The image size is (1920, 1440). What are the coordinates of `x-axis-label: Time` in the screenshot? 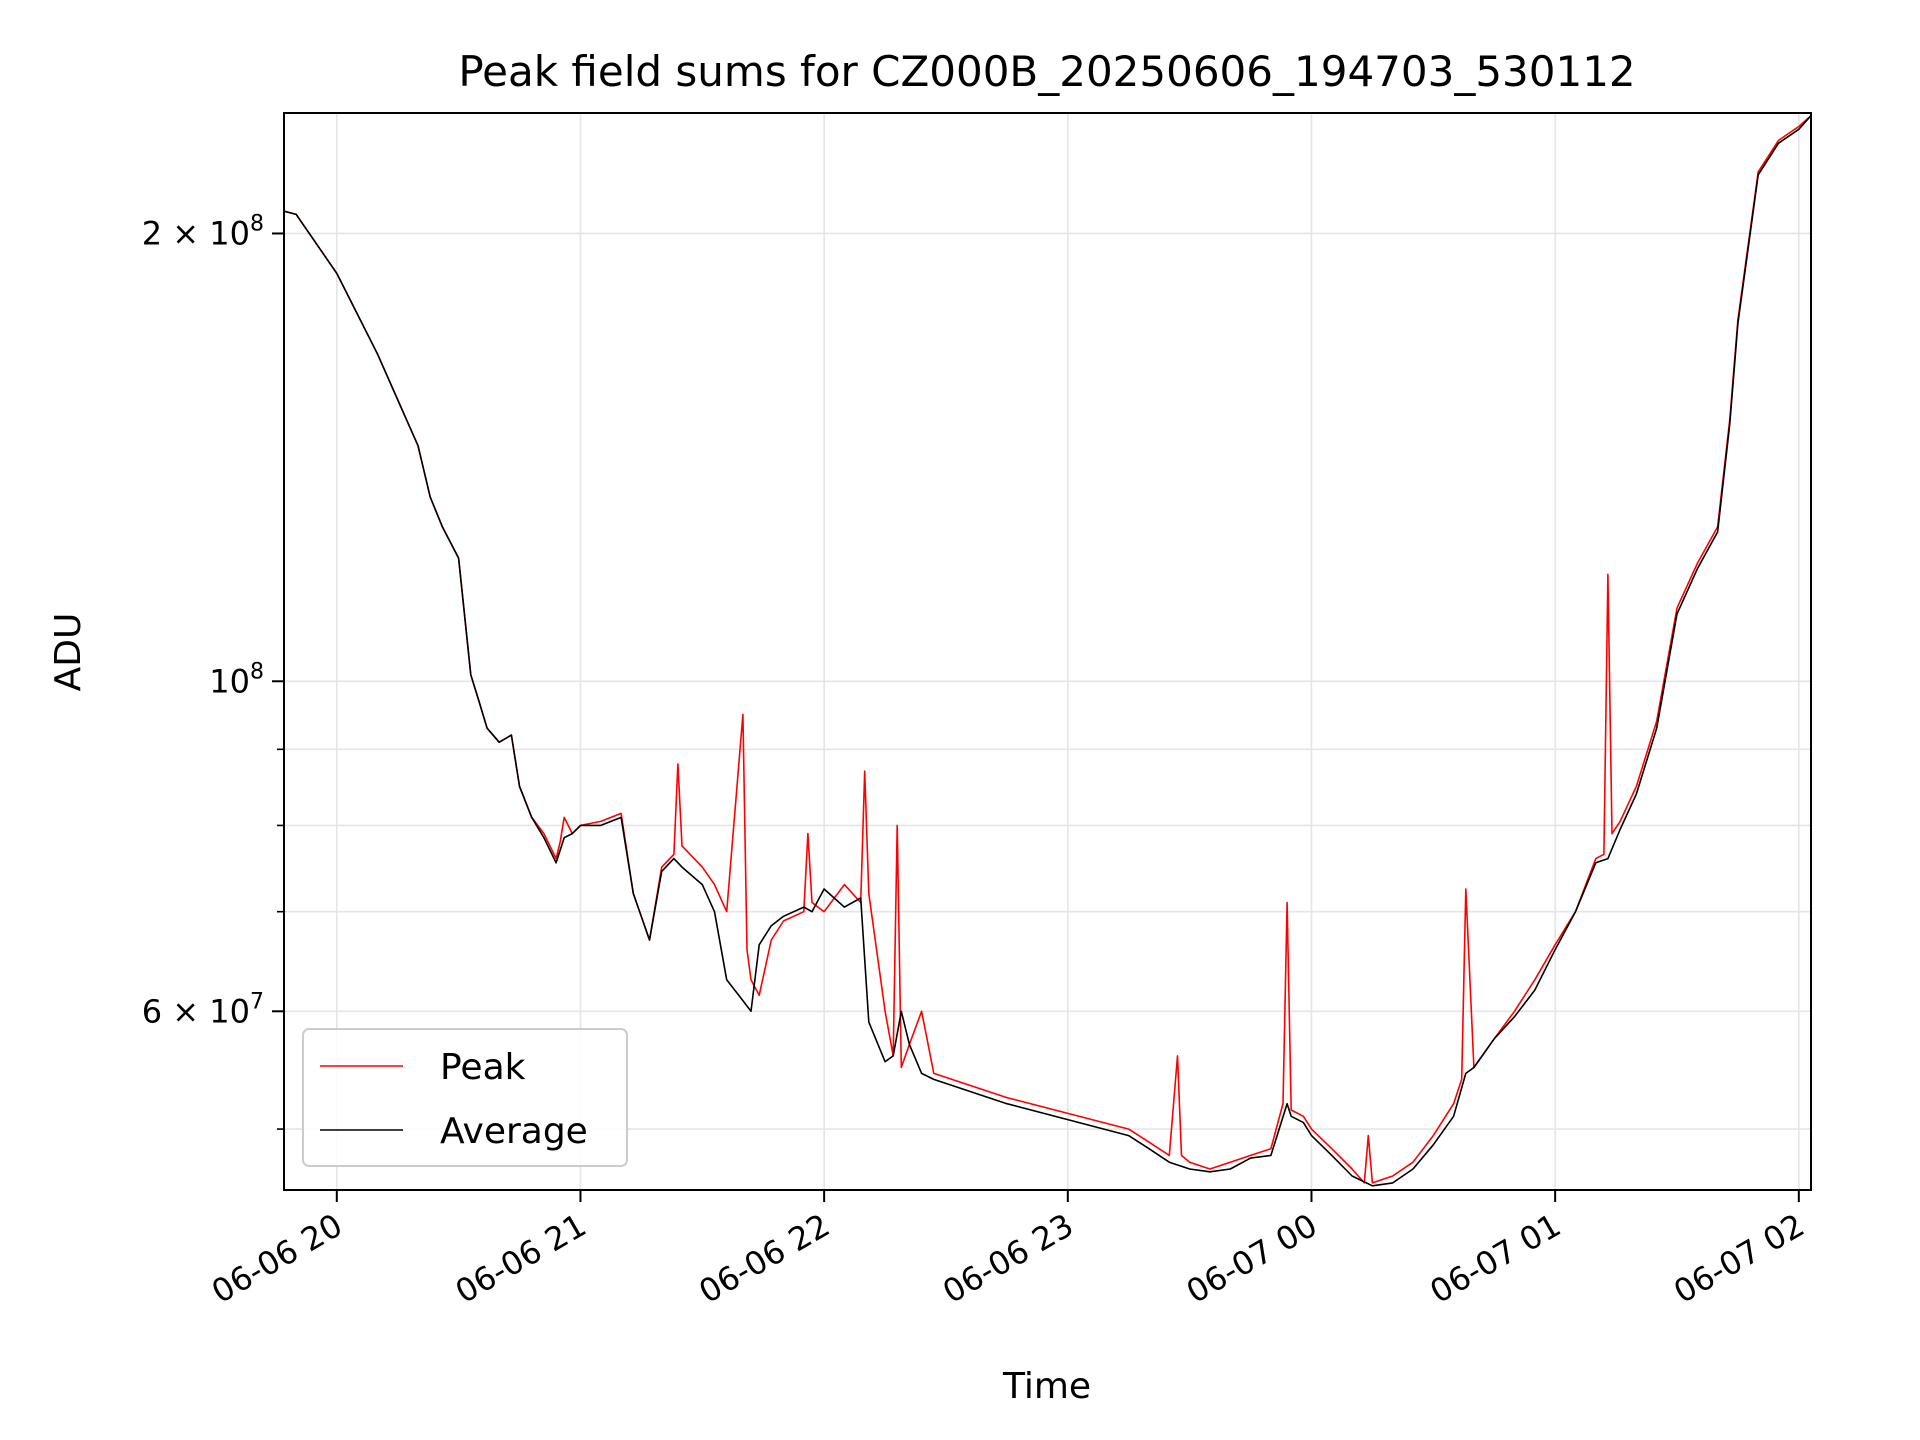 It's located at (1046, 1386).